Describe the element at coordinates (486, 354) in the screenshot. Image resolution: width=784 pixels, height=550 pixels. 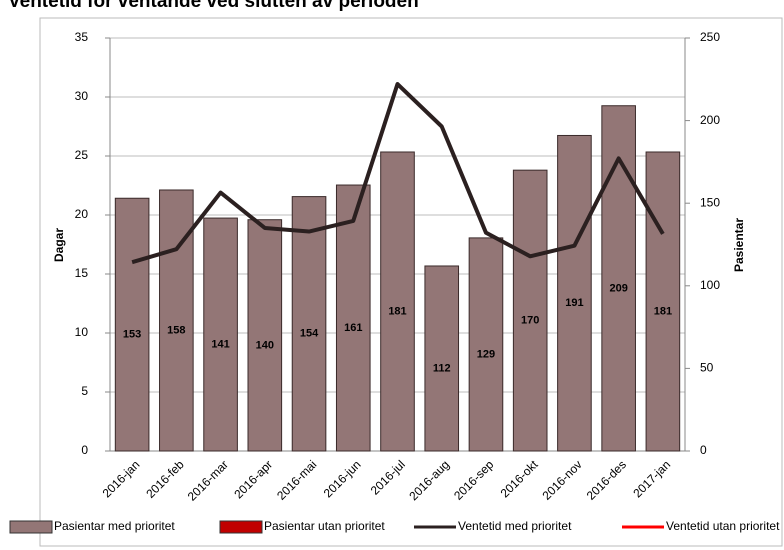
I see `data-label: 129` at that location.